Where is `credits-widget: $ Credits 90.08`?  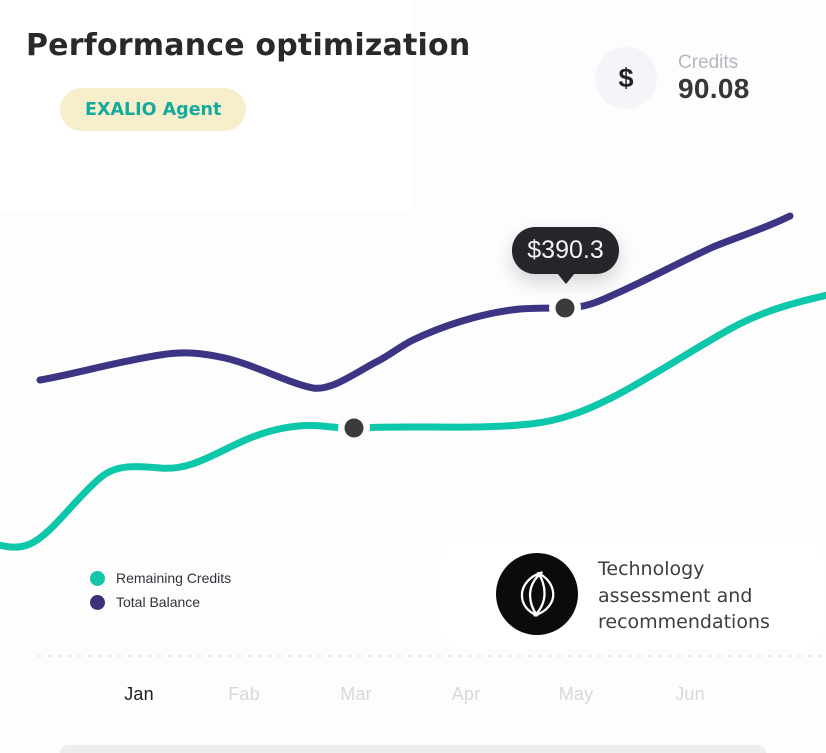
credits-widget: $ Credits 90.08 is located at coordinates (672, 78).